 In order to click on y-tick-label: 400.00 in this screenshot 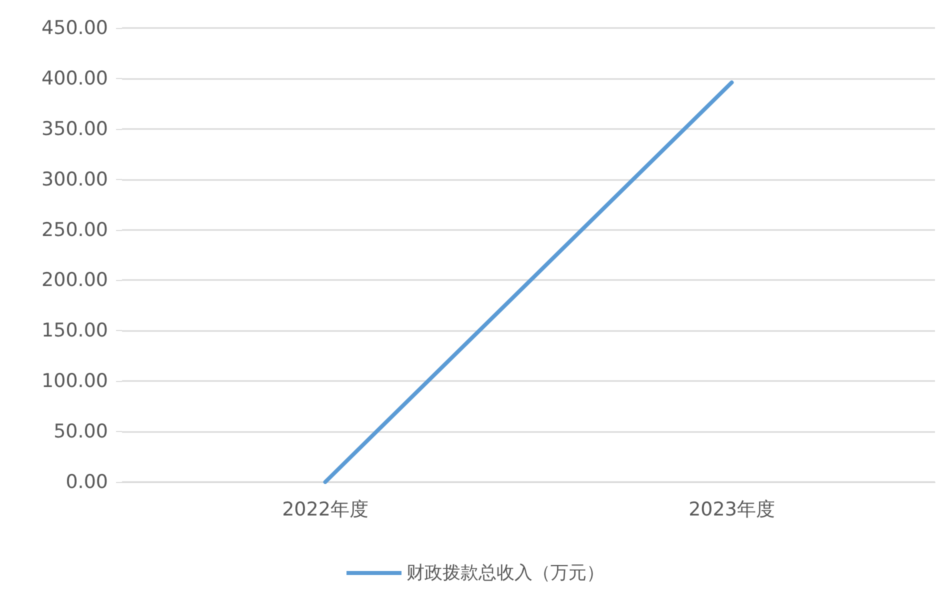, I will do `click(75, 78)`.